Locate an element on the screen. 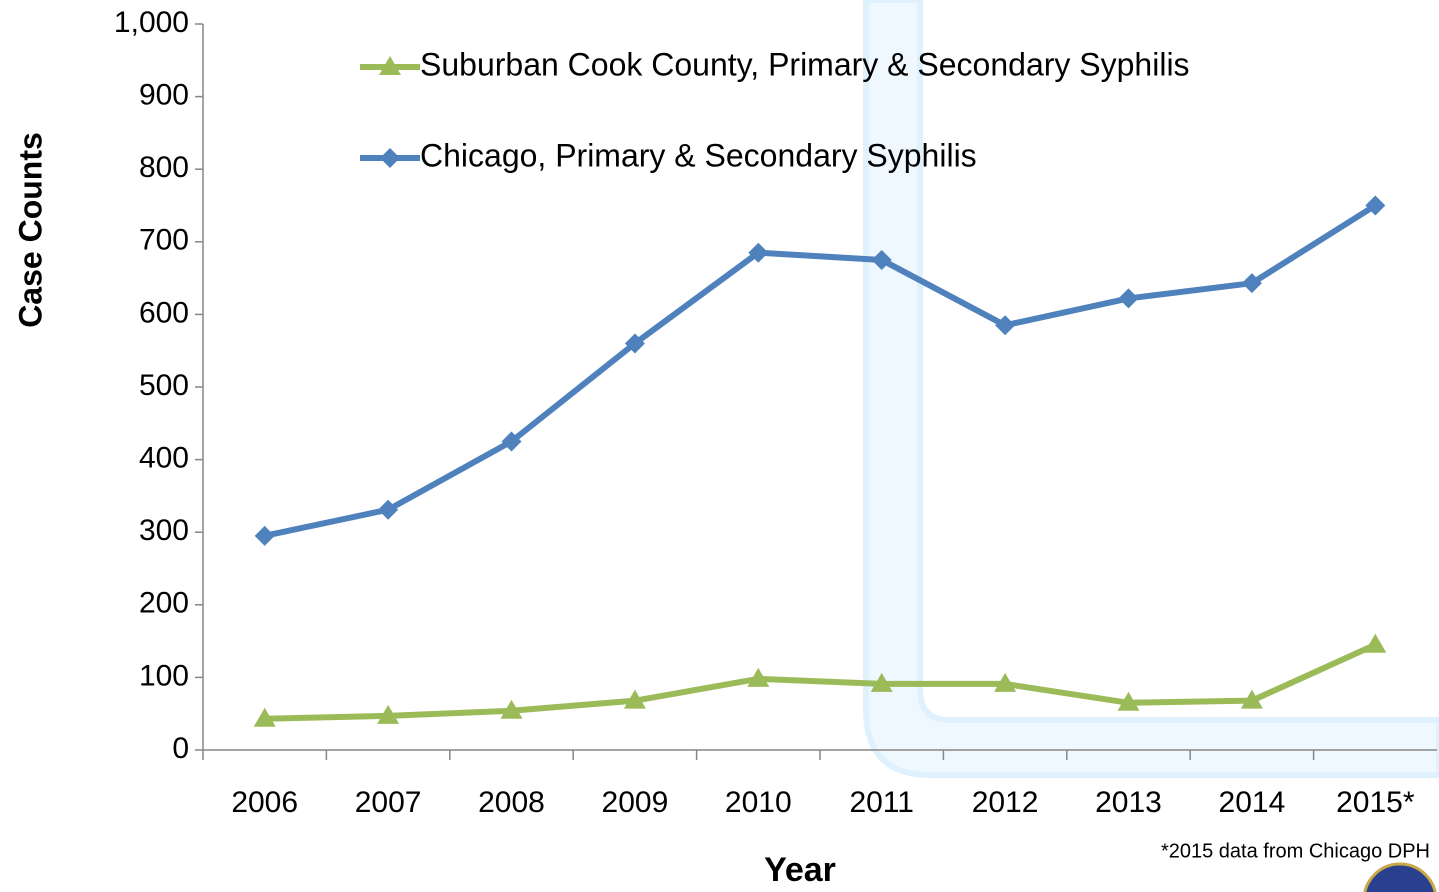 Image resolution: width=1439 pixels, height=892 pixels. y-axis-title: Case Counts is located at coordinates (30, 230).